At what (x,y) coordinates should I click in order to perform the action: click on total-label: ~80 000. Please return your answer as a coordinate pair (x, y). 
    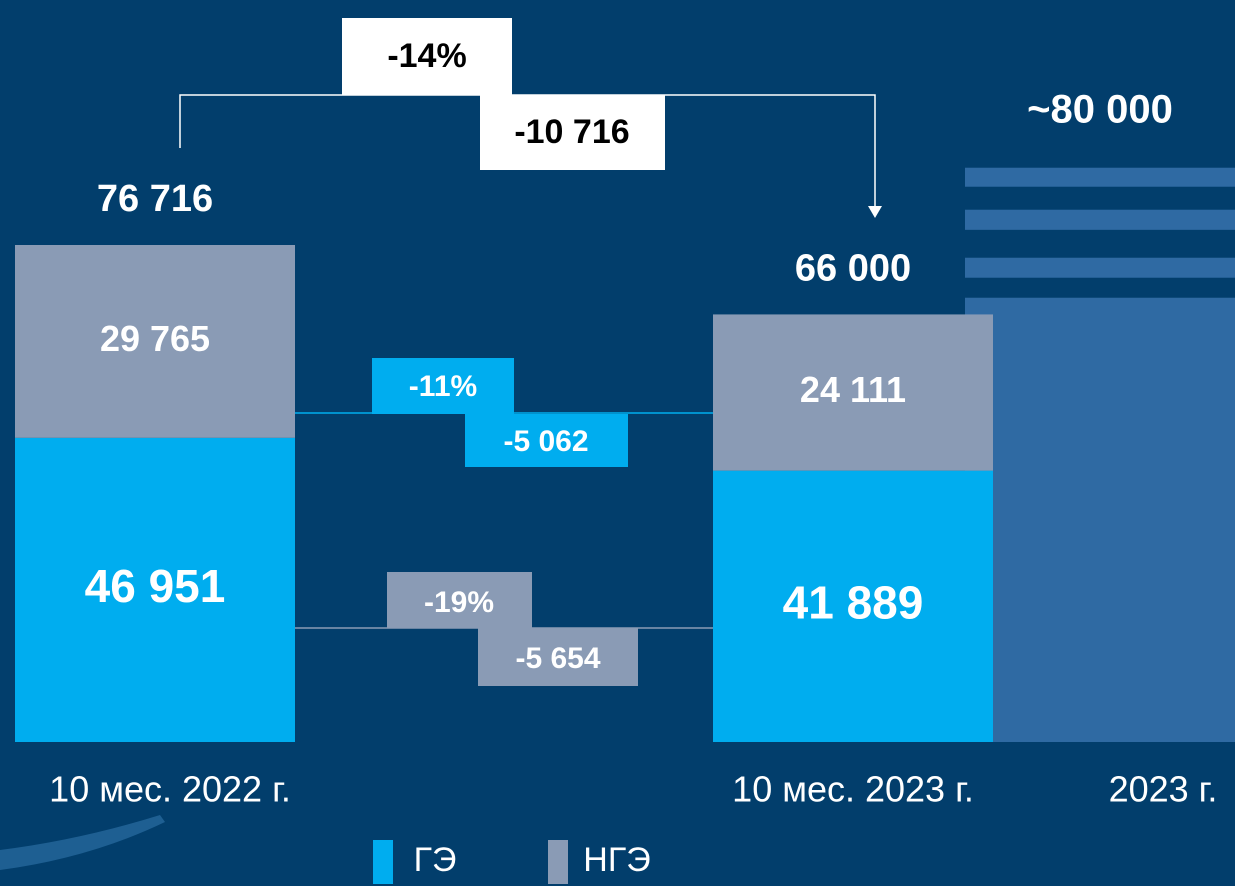
    Looking at the image, I should click on (1100, 109).